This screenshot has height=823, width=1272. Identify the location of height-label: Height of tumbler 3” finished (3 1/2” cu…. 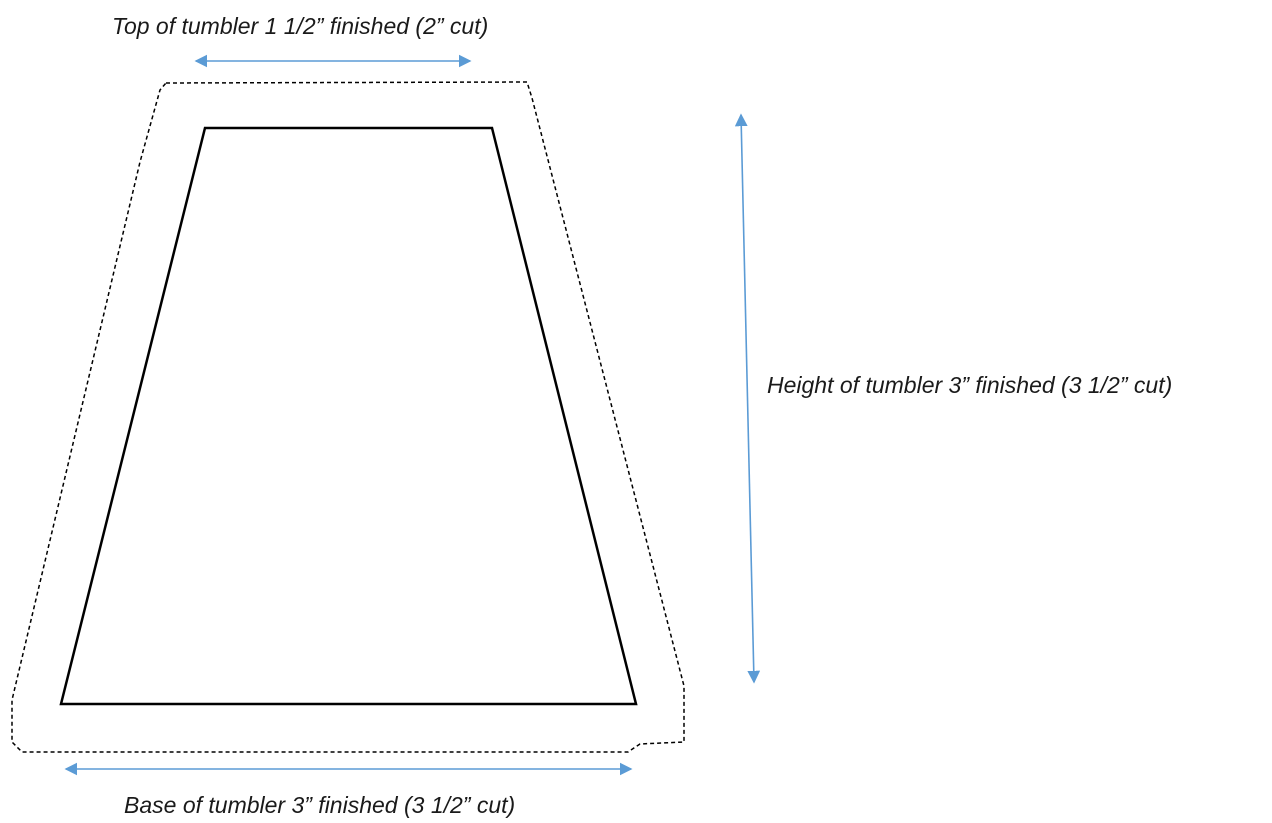
(970, 385).